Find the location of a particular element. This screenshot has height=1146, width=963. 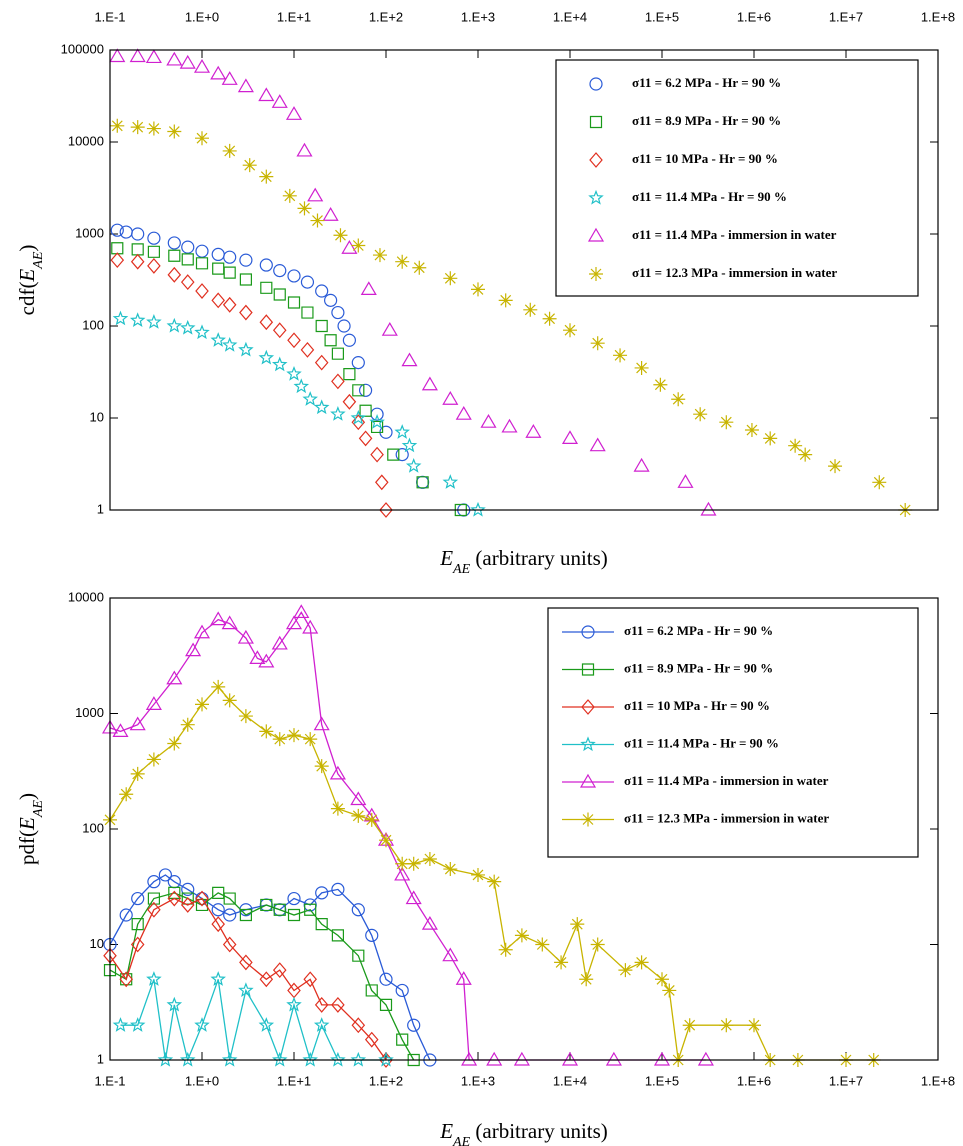

y-tick-label: 100 is located at coordinates (93, 827).